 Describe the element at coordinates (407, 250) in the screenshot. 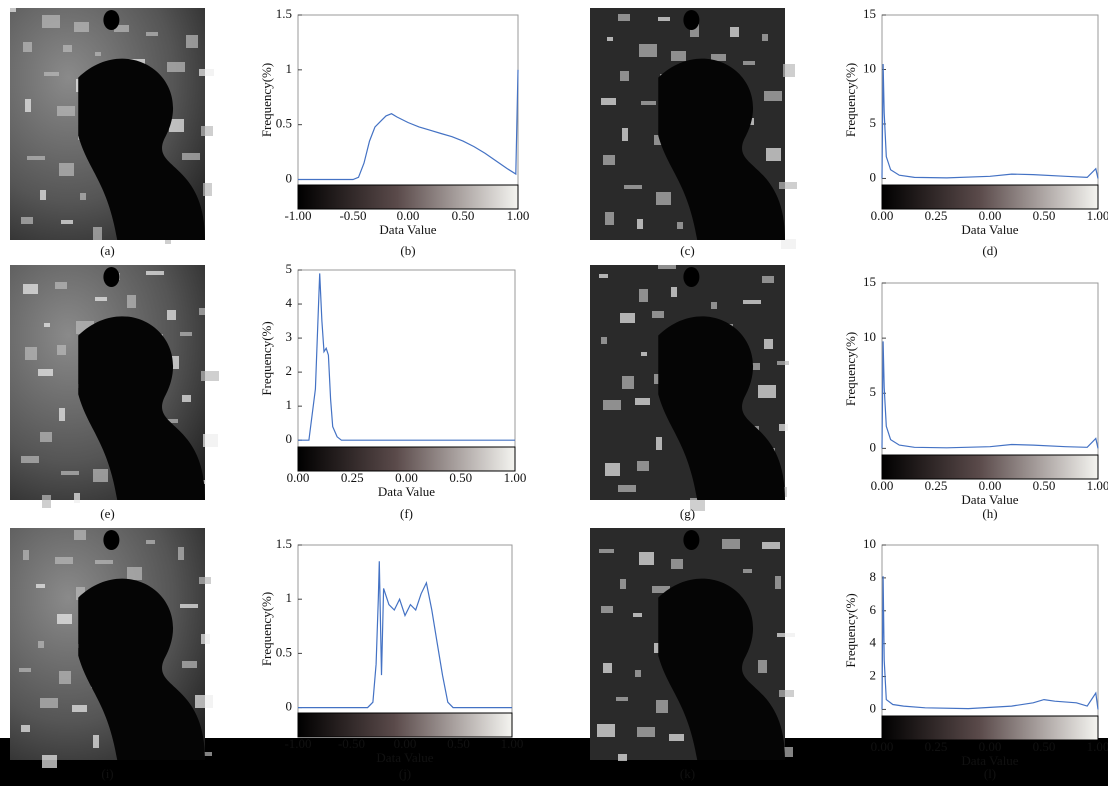

I see `chart-caption: (b)` at that location.